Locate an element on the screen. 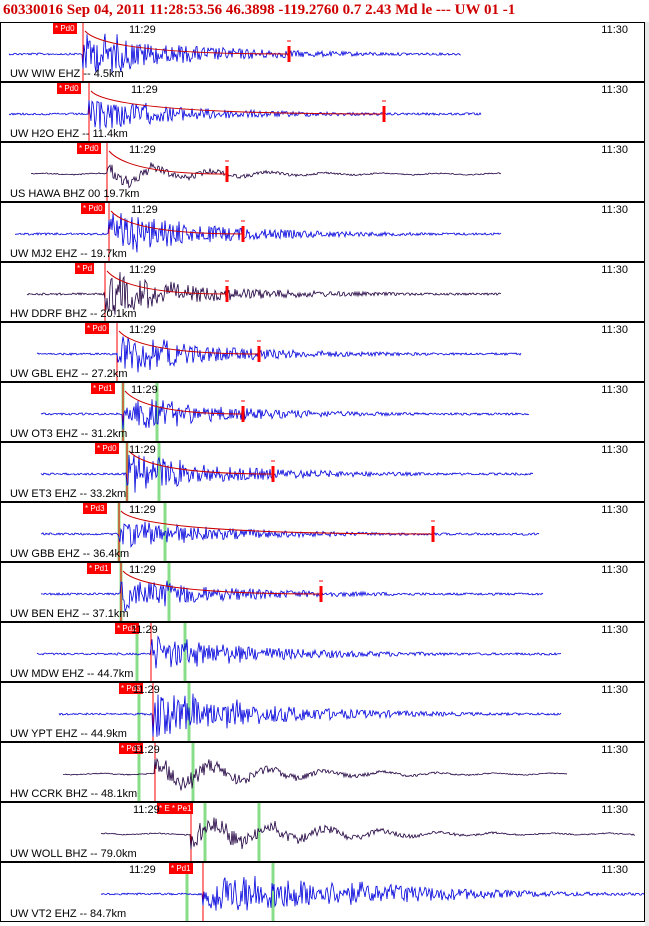 The height and width of the screenshot is (926, 649). trace-panel: * Pd0 11:29 11:30 UW WIW EHZ -- 4.5km is located at coordinates (322, 52).